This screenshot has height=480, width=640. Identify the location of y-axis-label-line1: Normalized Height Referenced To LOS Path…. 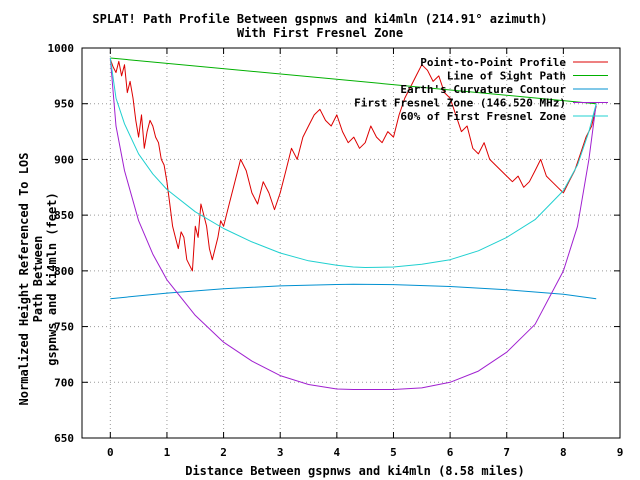
(31, 279).